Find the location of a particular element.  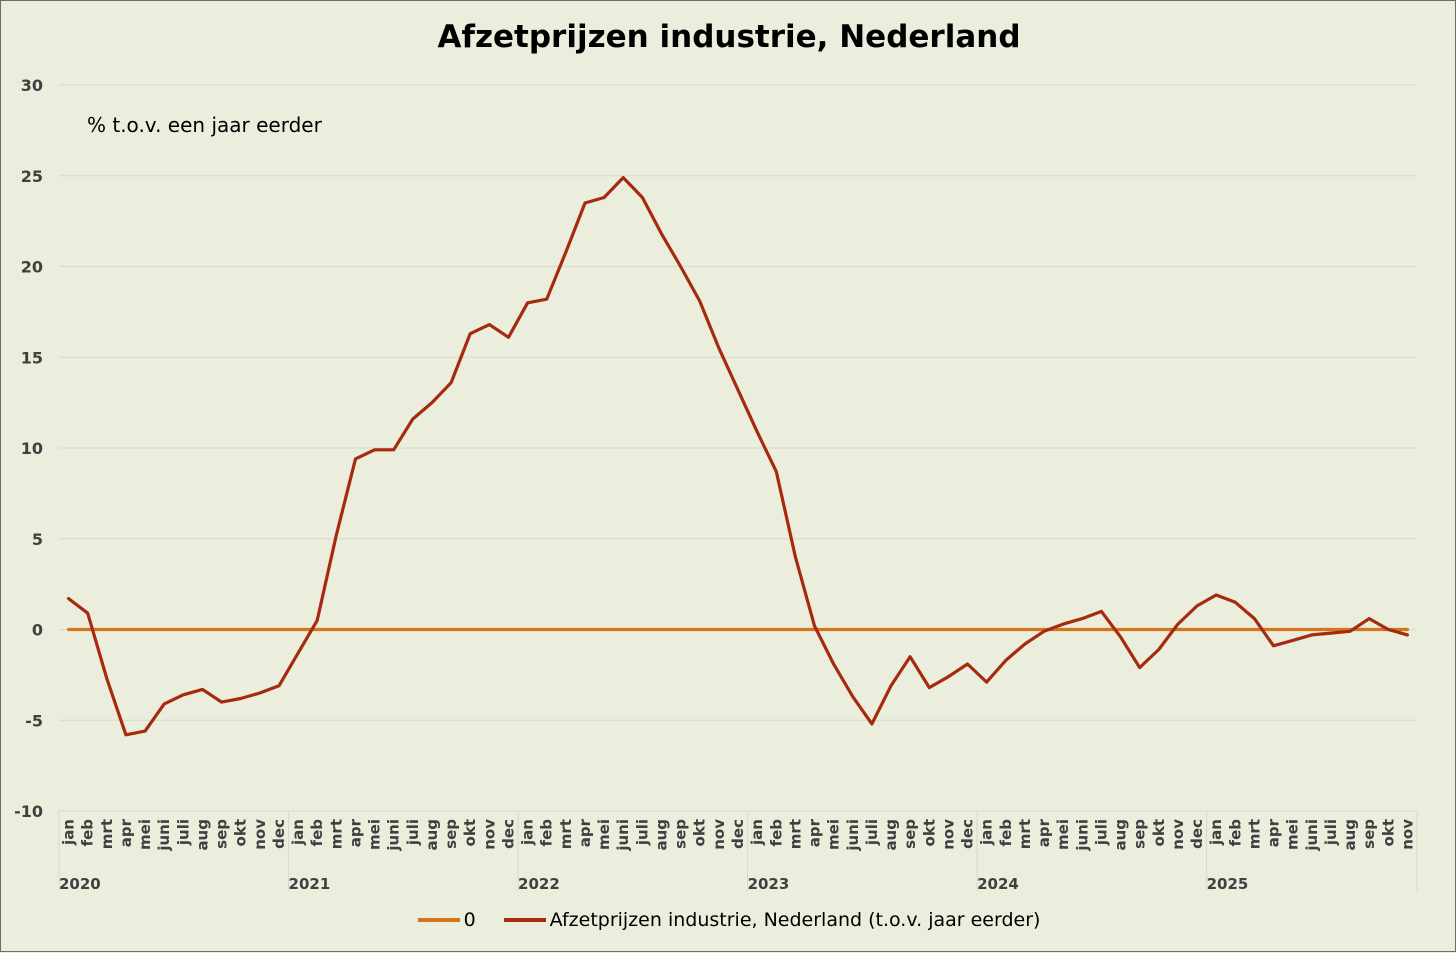

y-tick-label: -5 is located at coordinates (34, 720).